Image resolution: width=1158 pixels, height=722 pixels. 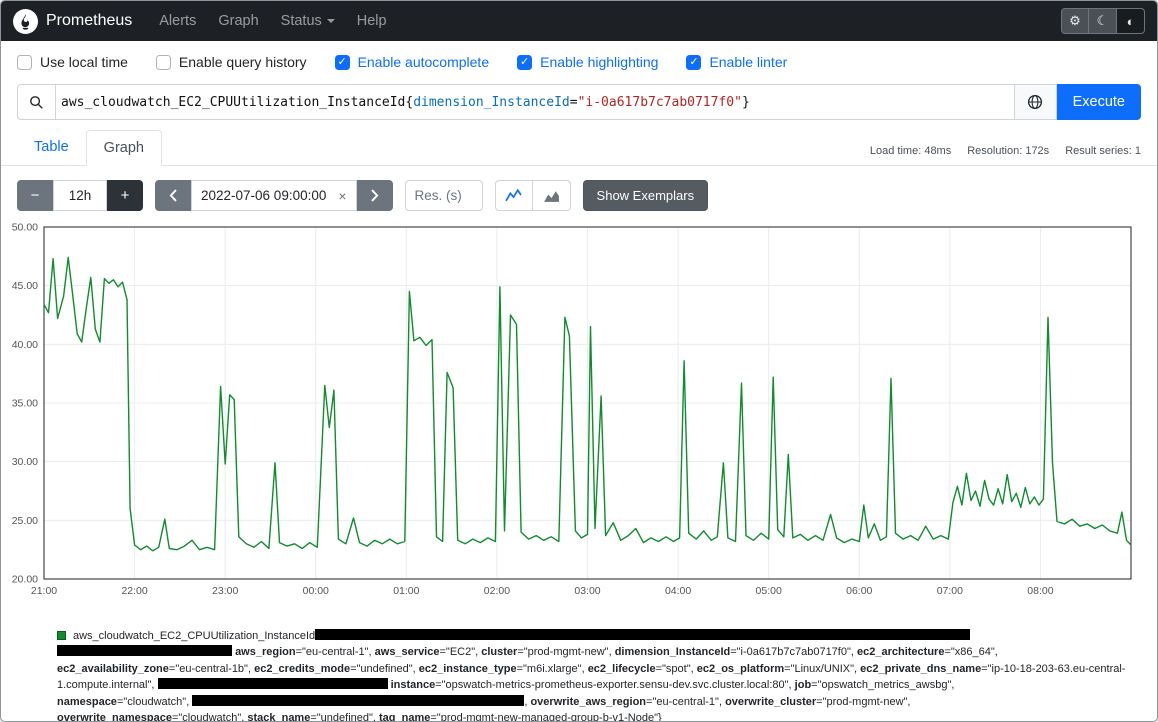 What do you see at coordinates (87, 701) in the screenshot?
I see `legend-label-key: namespace` at bounding box center [87, 701].